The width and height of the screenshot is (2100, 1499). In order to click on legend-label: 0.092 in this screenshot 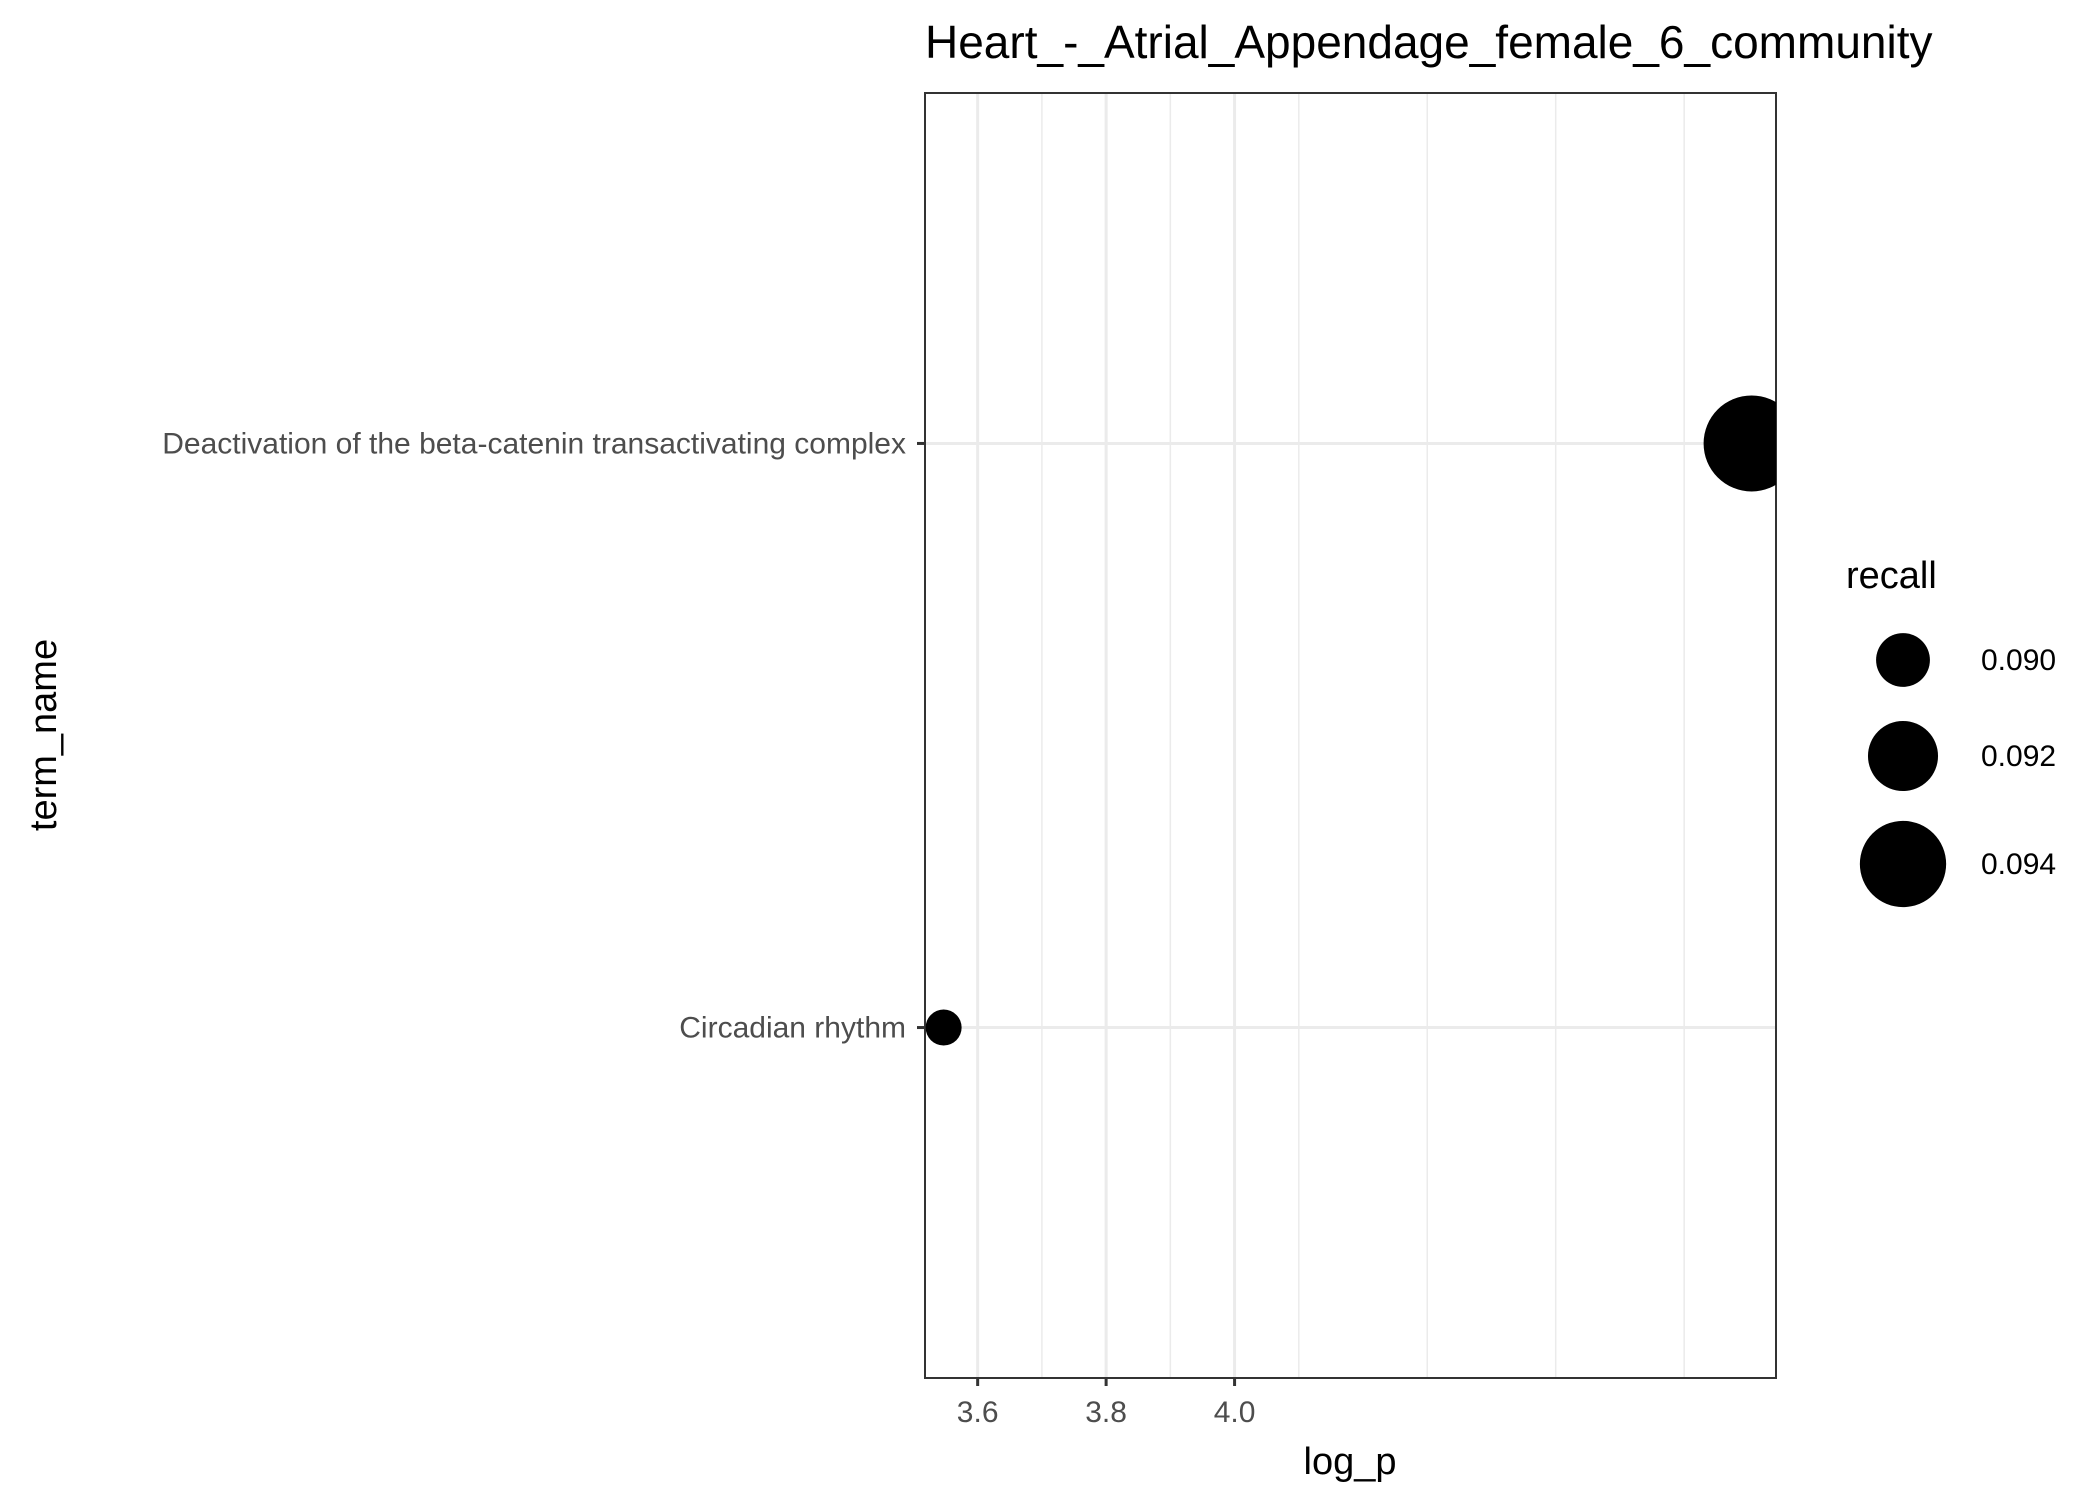, I will do `click(2018, 756)`.